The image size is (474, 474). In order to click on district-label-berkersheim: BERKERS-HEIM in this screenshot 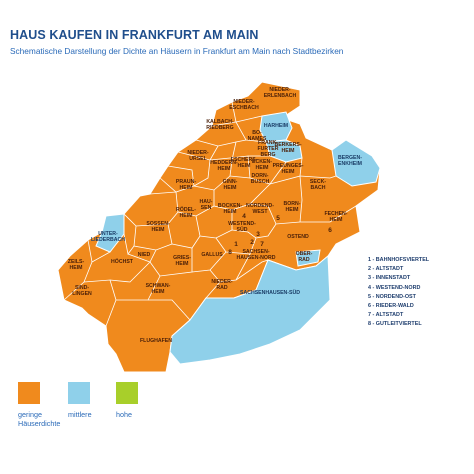, I will do `click(287, 148)`.